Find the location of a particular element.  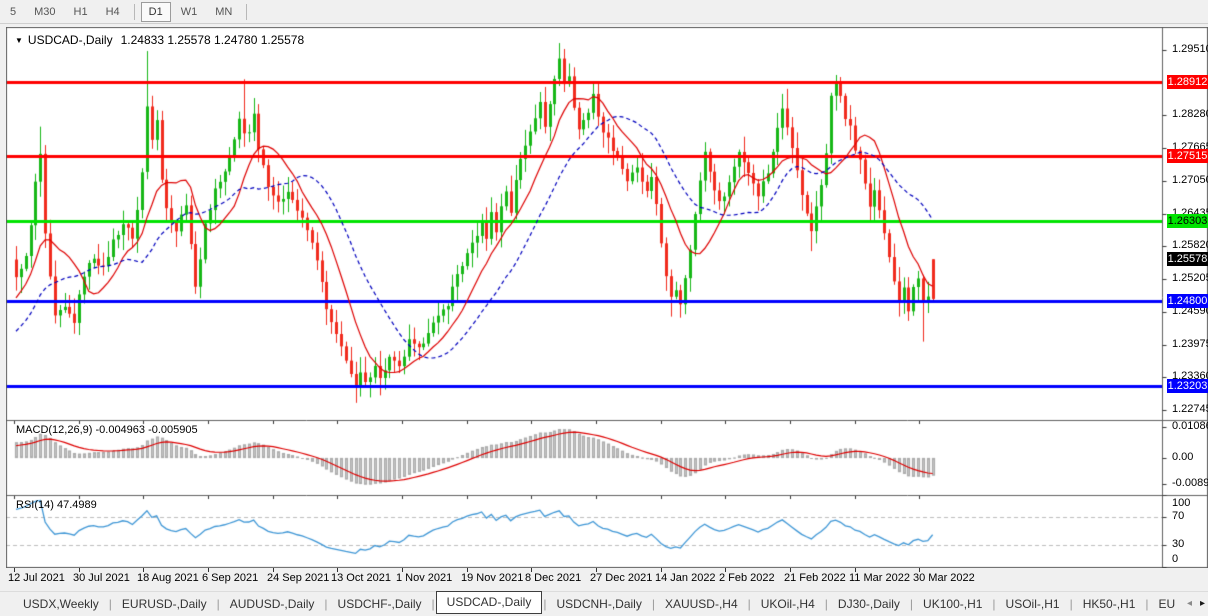

rsi-indicator-label: RSI(14) 47.4989 is located at coordinates (56, 505).